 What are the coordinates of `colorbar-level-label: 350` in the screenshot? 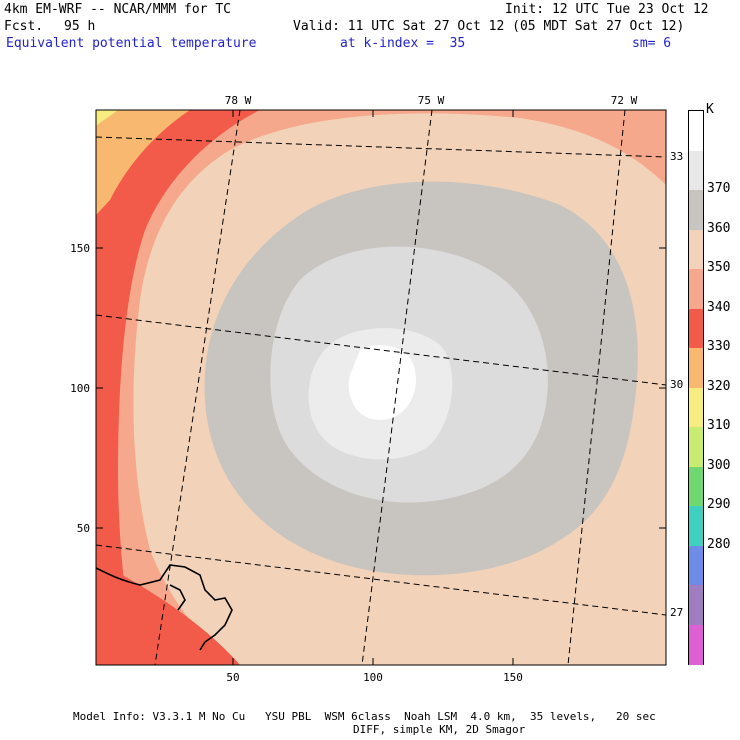 It's located at (719, 267).